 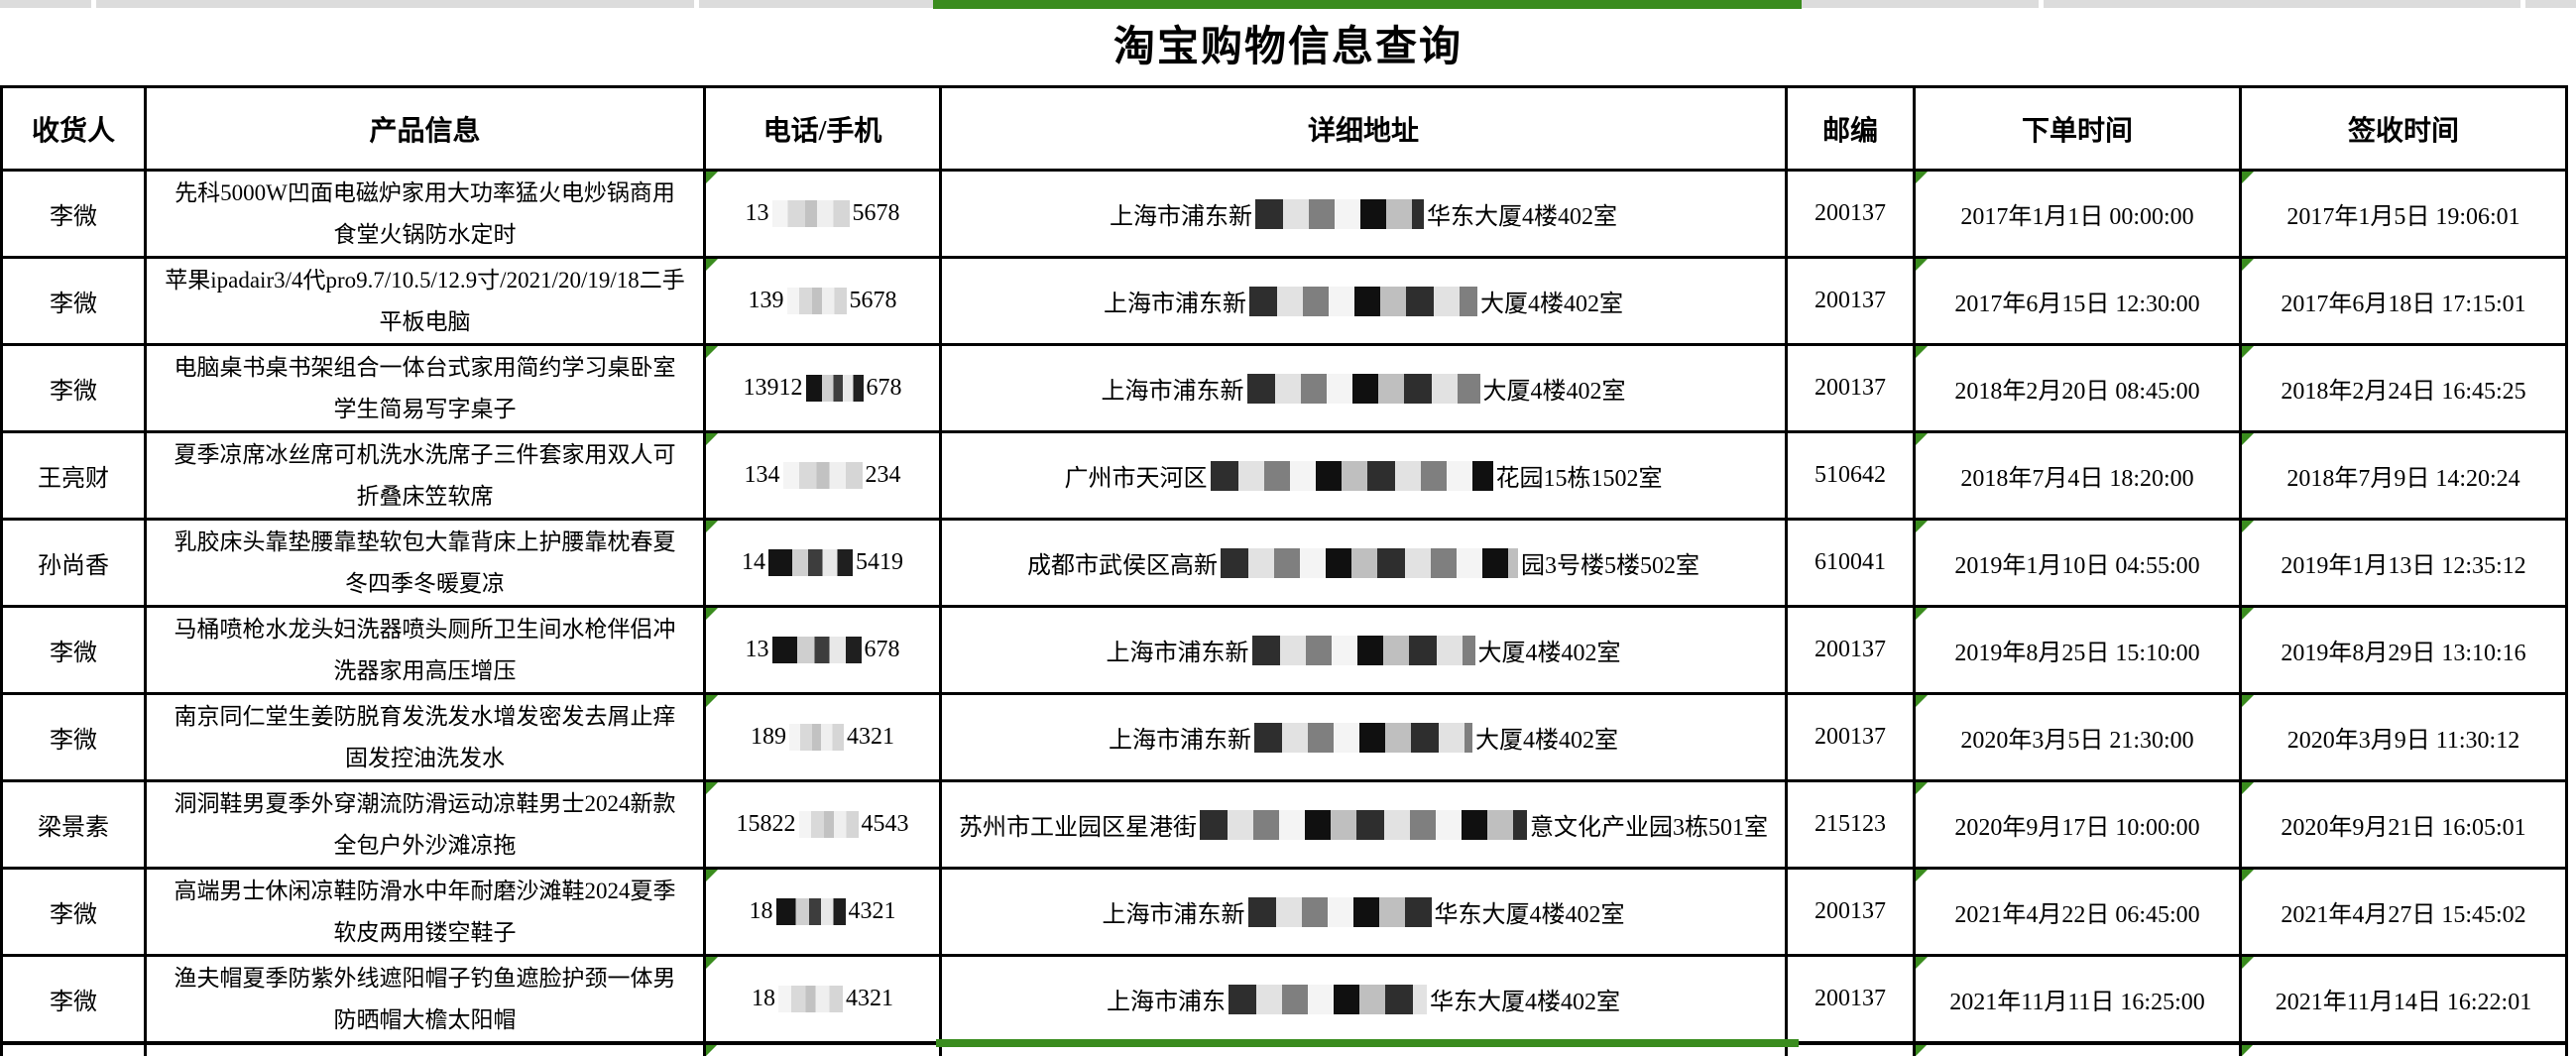 What do you see at coordinates (1367, 4) in the screenshot?
I see `selected-column-highlight` at bounding box center [1367, 4].